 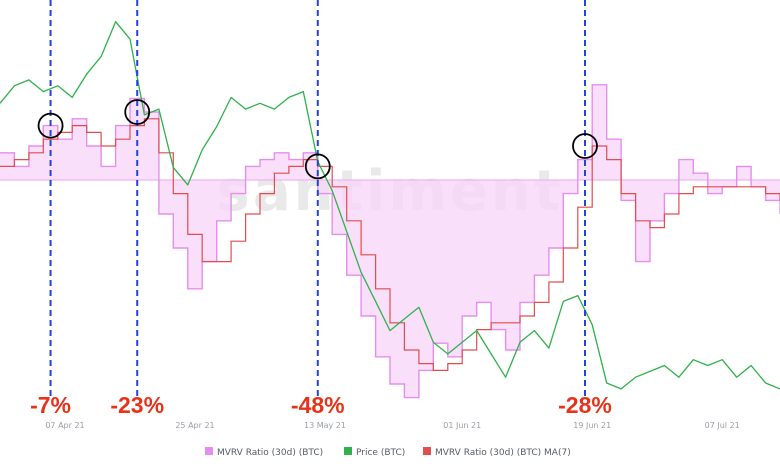 I want to click on legend-mvrv-label: MVRV Ratio (30d) (BTC), so click(x=270, y=453).